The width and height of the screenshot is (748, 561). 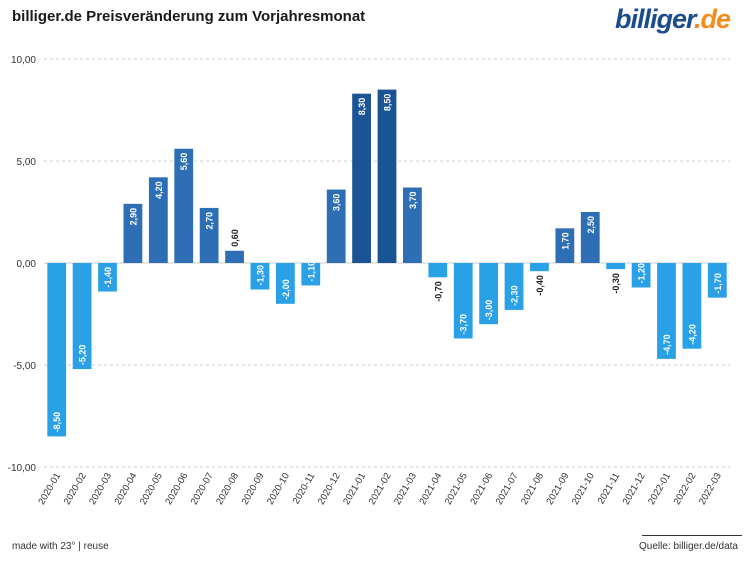 What do you see at coordinates (75, 489) in the screenshot?
I see `x-tick-label: 2020-02` at bounding box center [75, 489].